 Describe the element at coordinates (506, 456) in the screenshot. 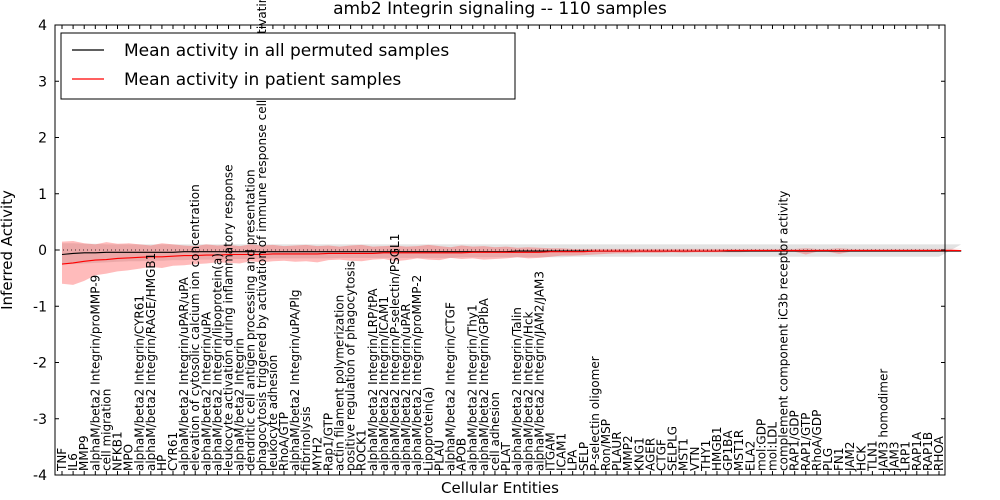

I see `x-category-label: PLAT` at that location.